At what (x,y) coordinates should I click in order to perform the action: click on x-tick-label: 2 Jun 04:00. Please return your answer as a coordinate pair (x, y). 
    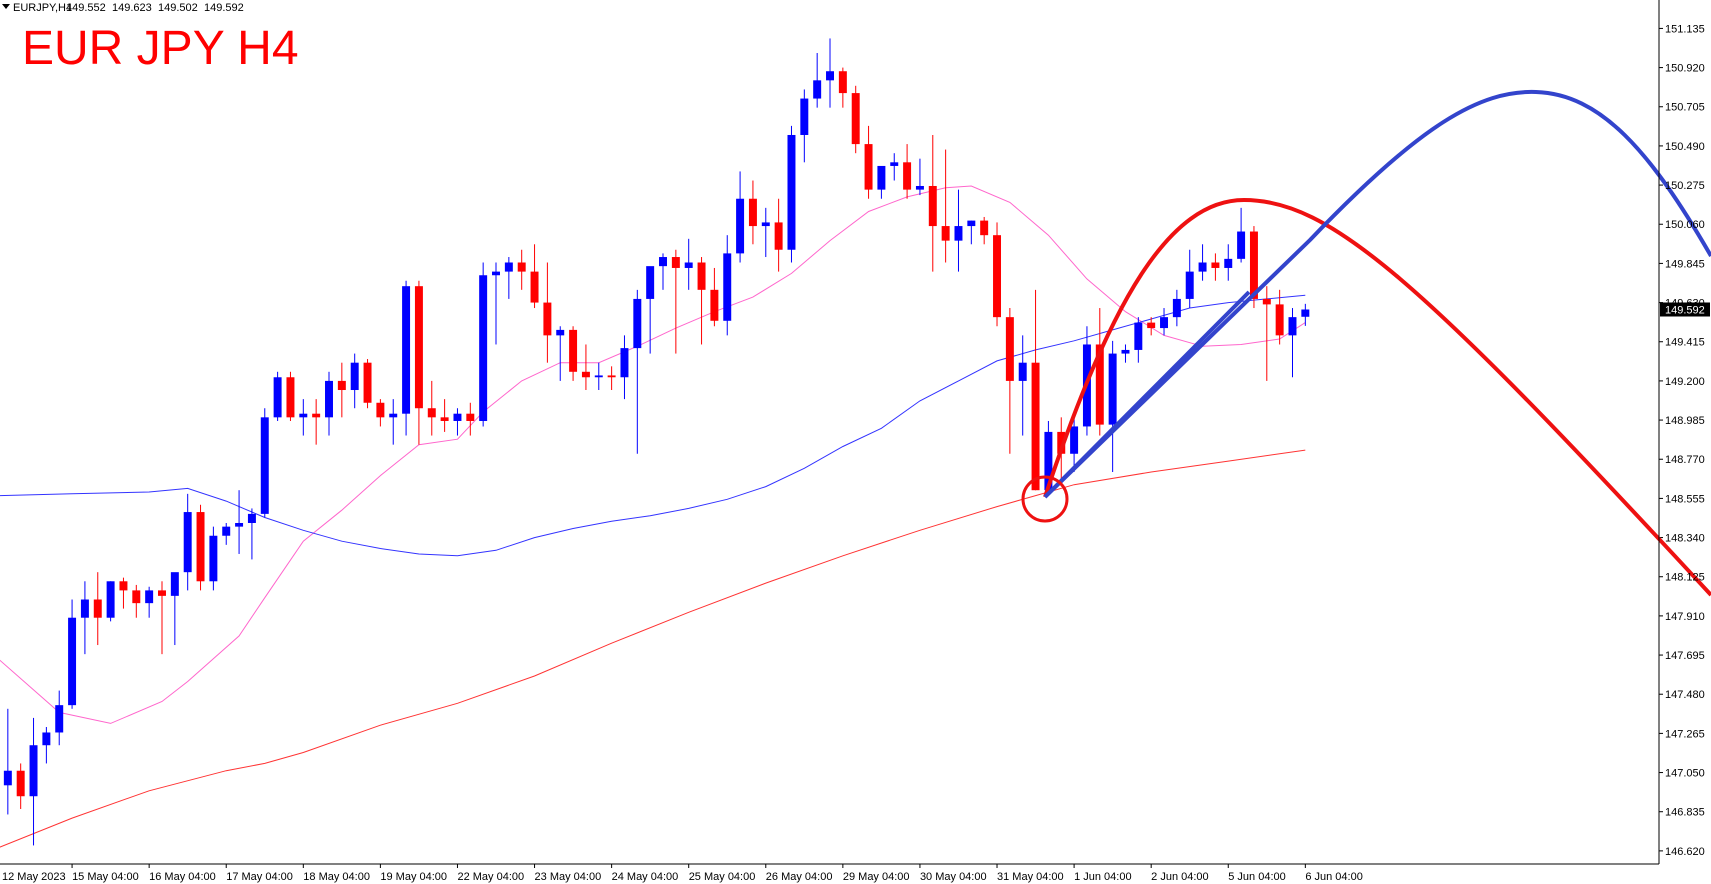
    Looking at the image, I should click on (1180, 877).